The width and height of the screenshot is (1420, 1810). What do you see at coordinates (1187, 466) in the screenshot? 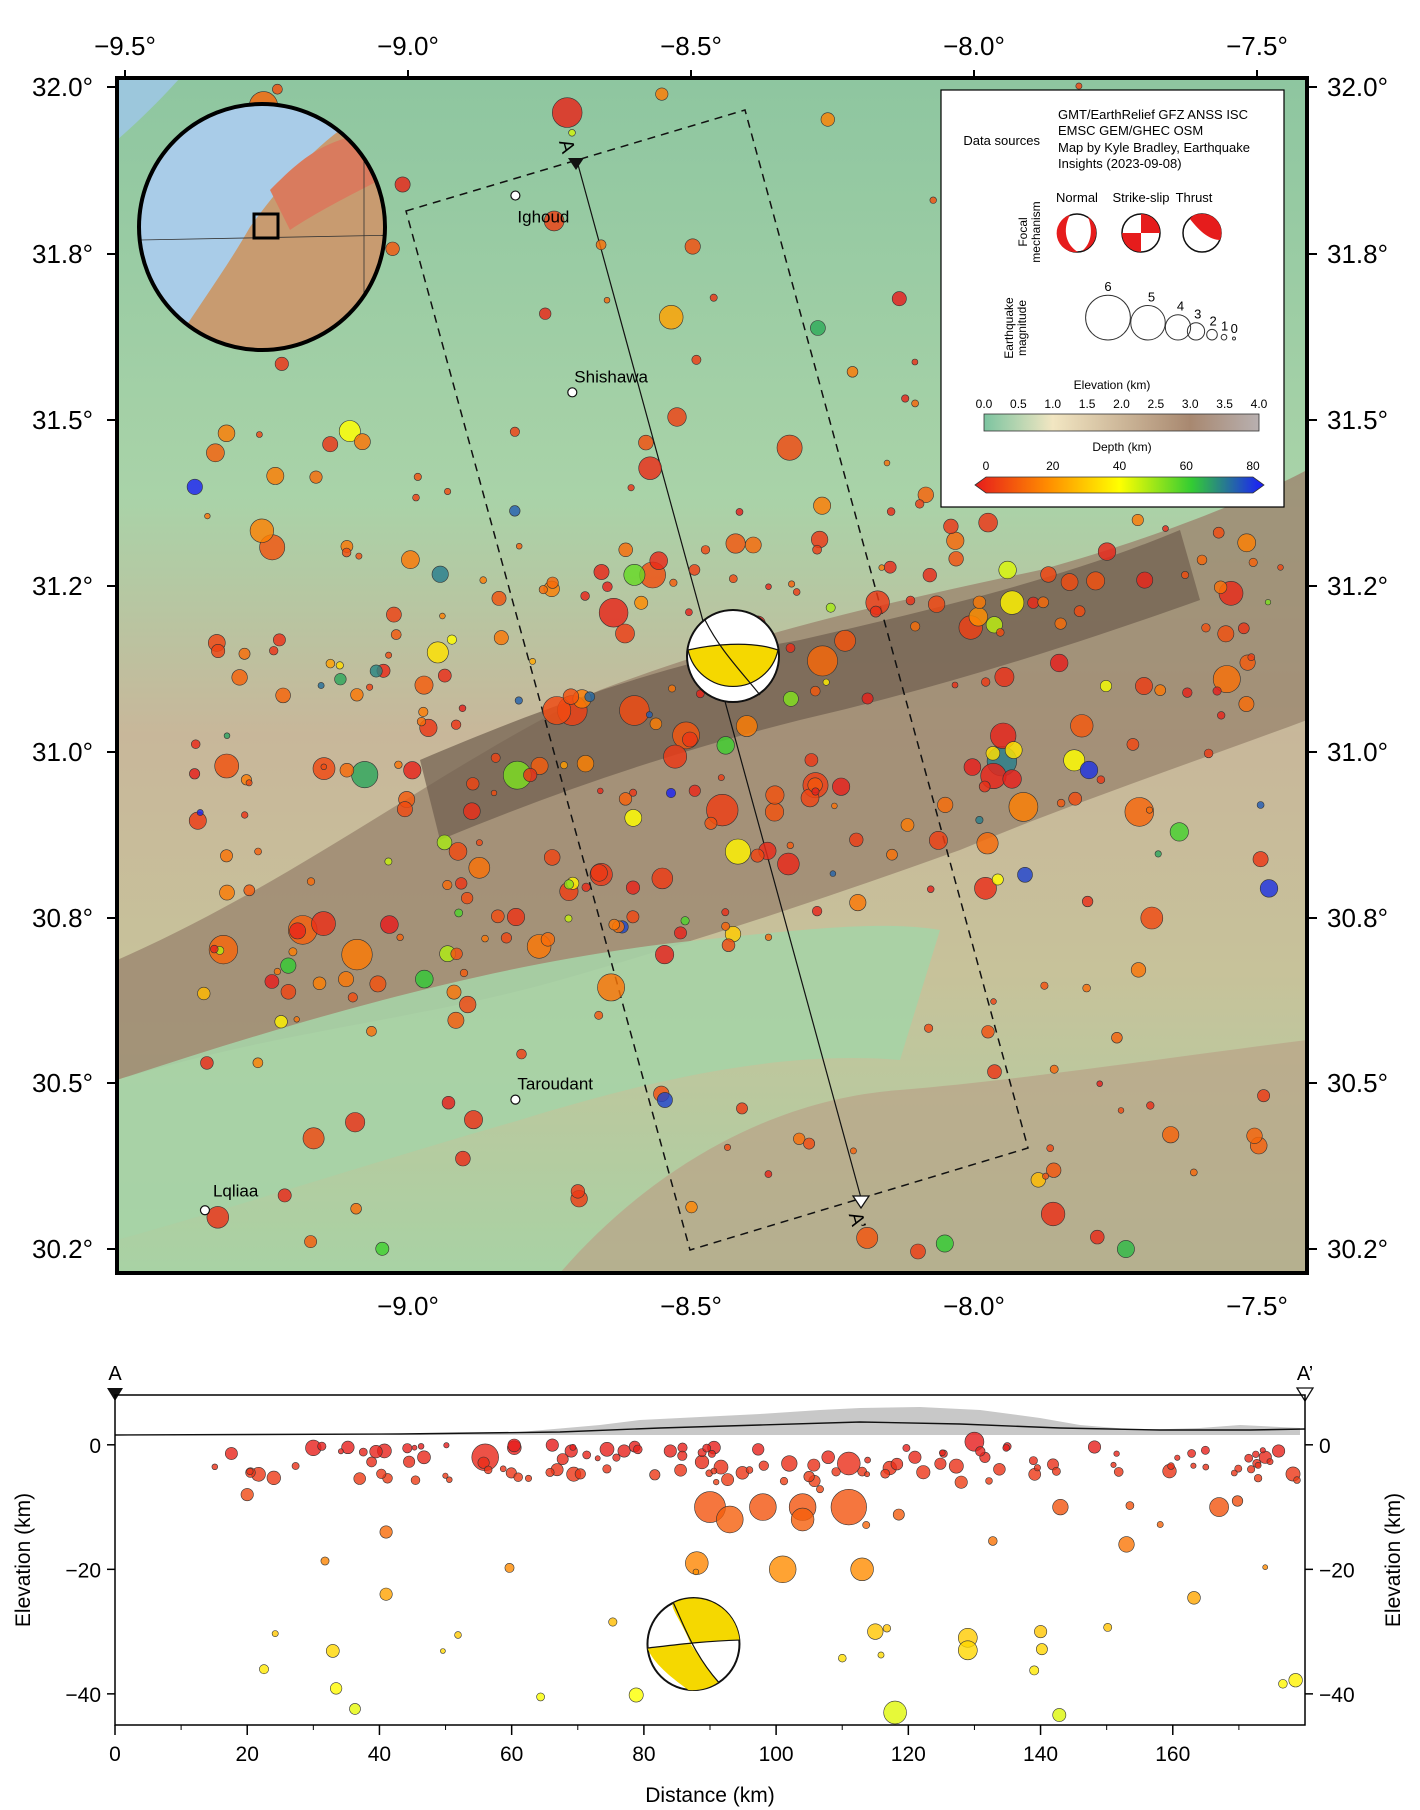
I see `depth-tick-label: 60` at bounding box center [1187, 466].